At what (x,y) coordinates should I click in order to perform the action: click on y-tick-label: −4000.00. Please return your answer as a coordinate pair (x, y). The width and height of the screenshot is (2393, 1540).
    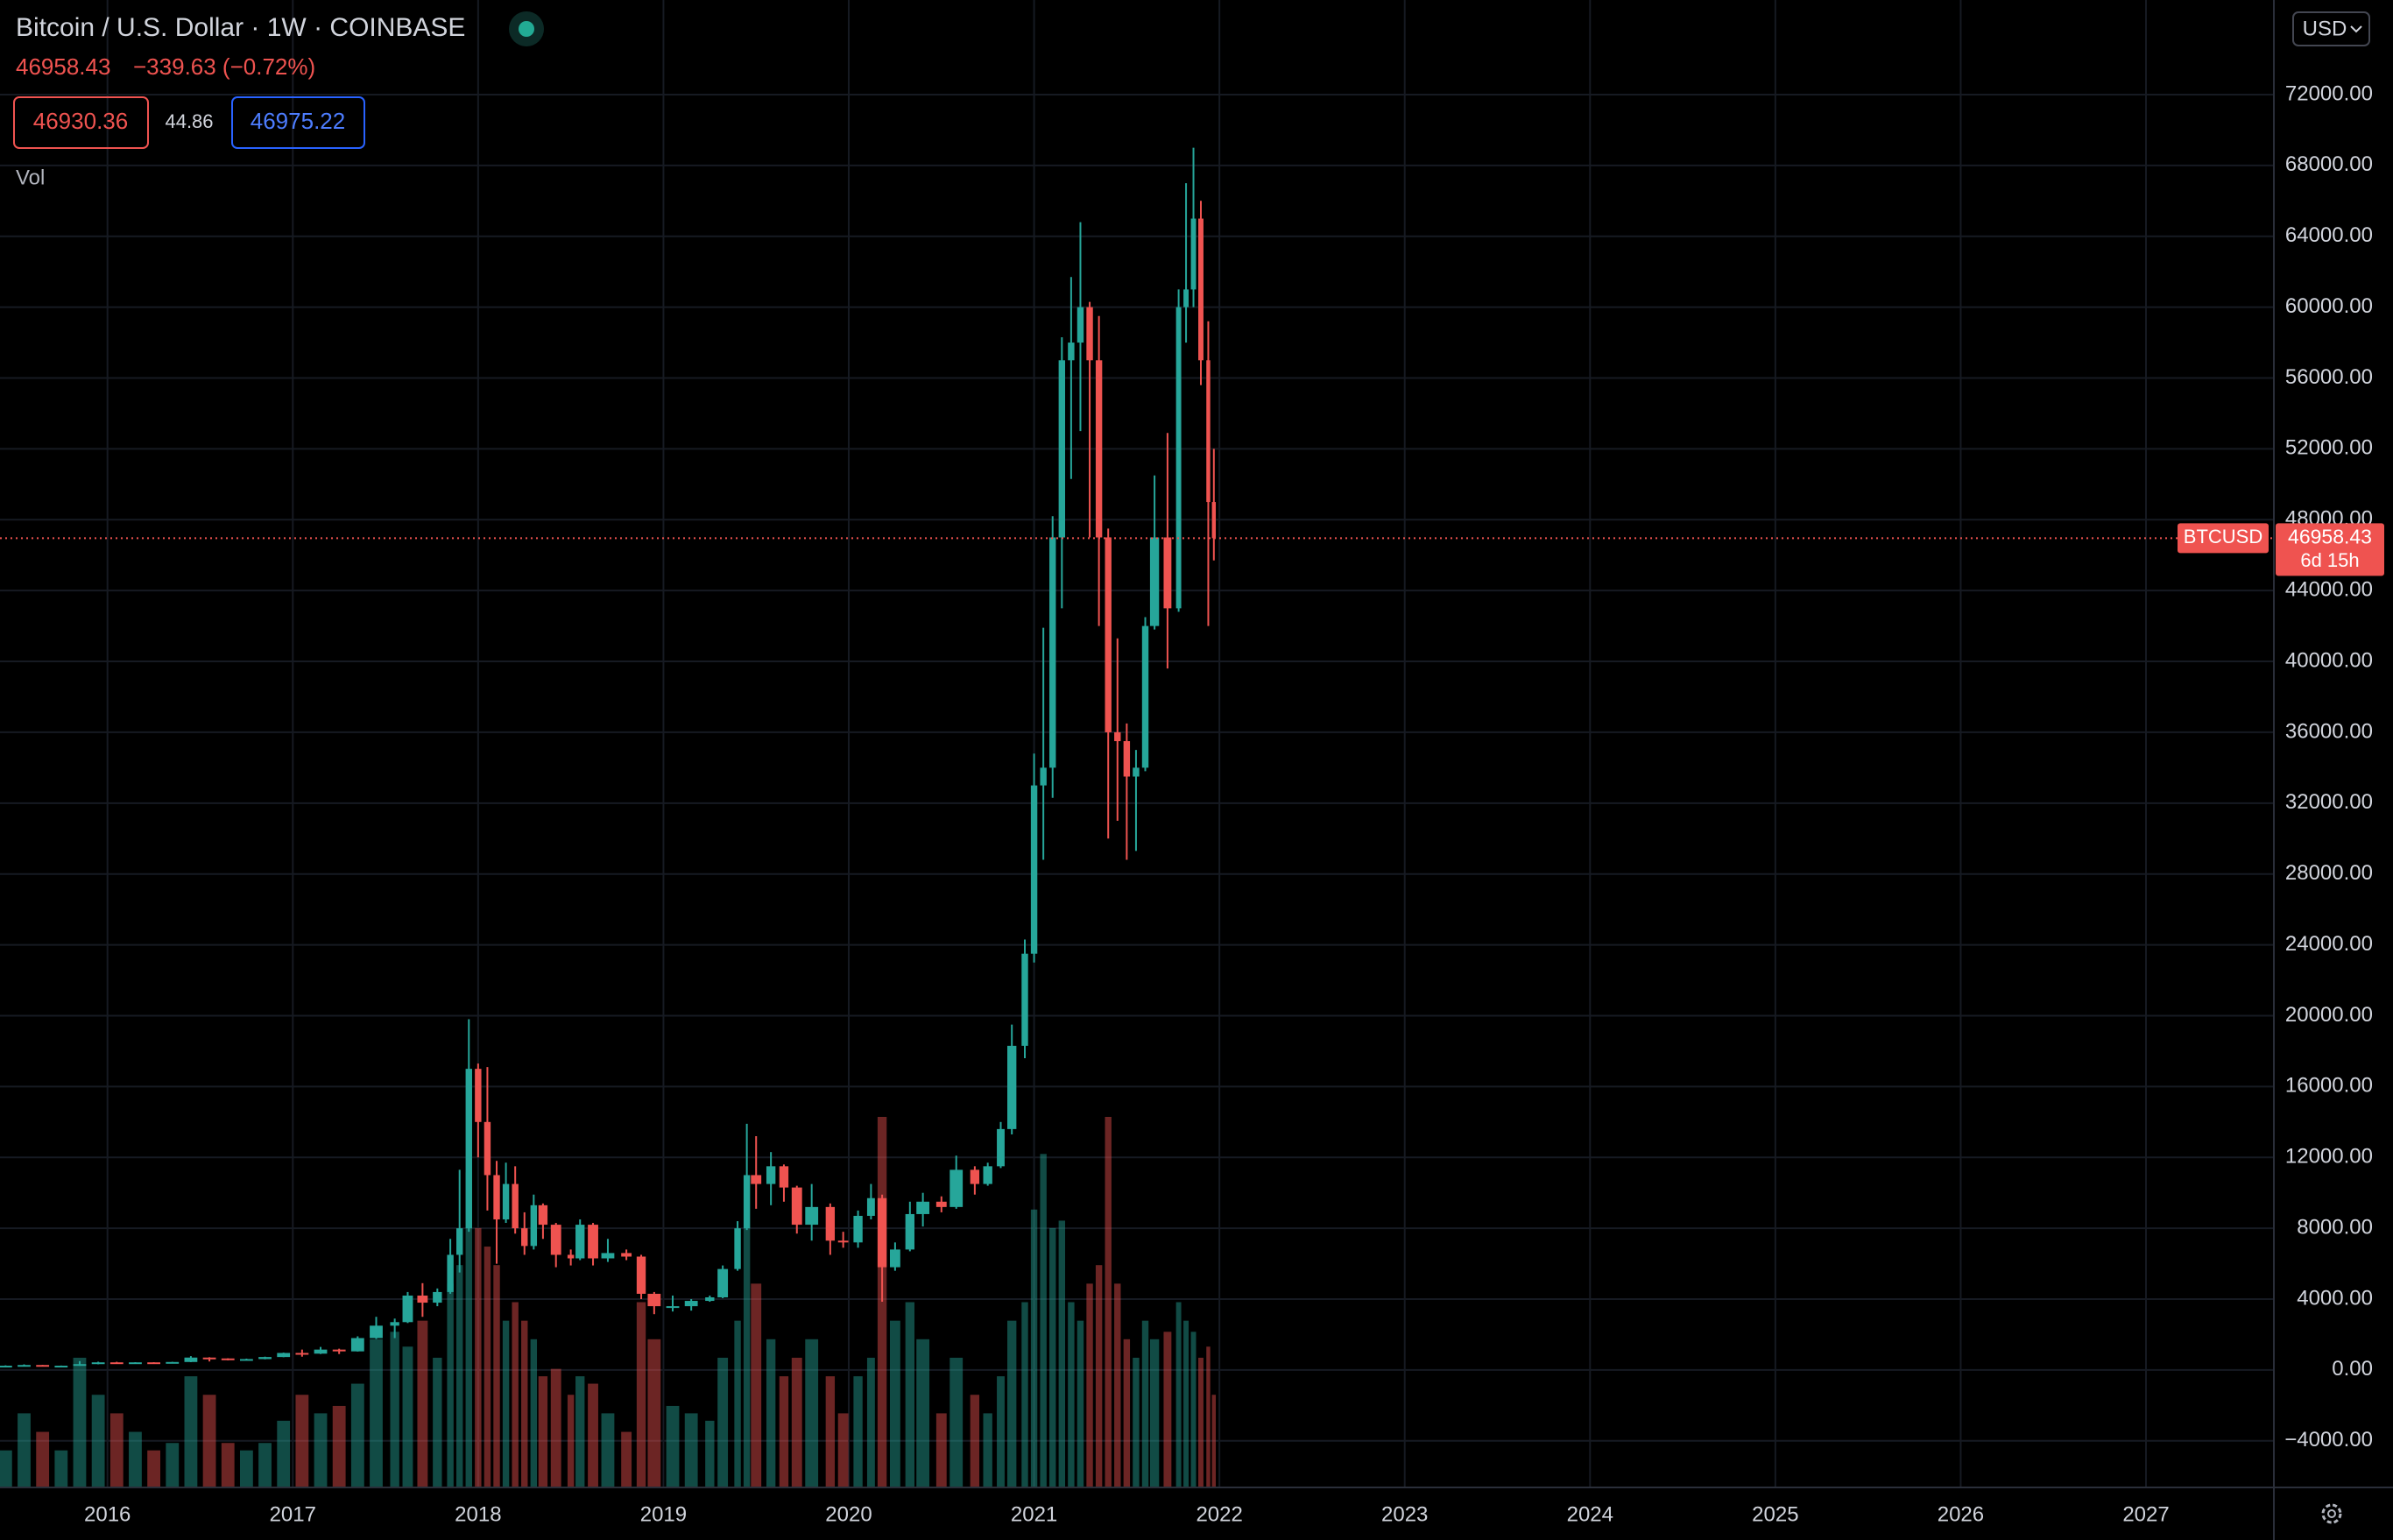
    Looking at the image, I should click on (2328, 1440).